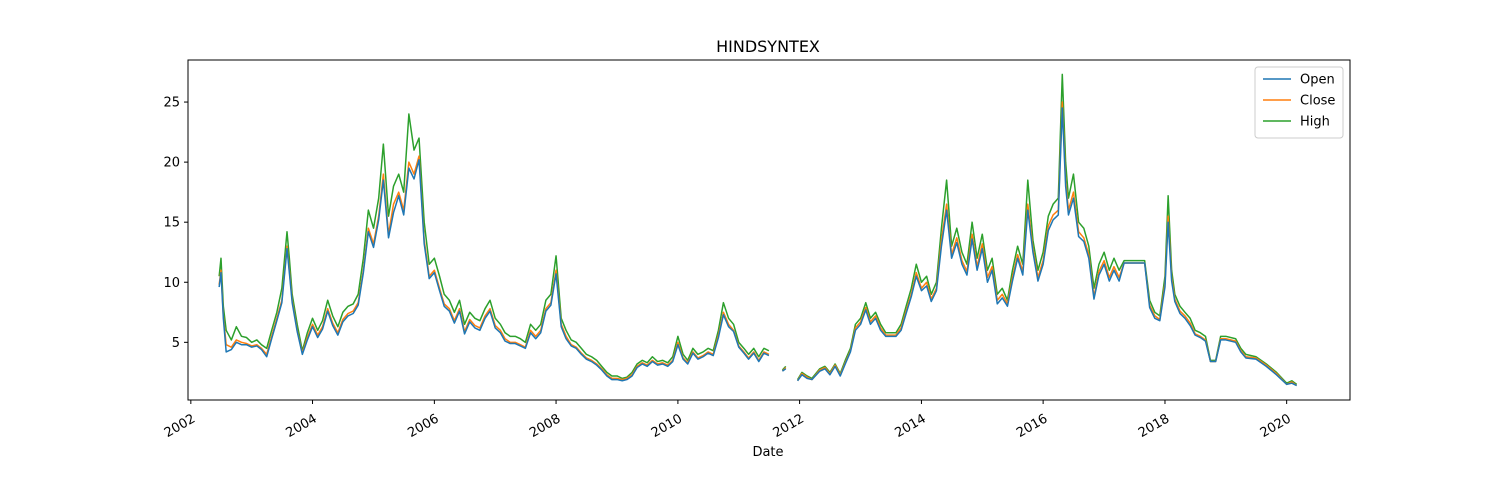 The width and height of the screenshot is (1500, 500). I want to click on y-axis: 5 10 15 20 25, so click(175, 223).